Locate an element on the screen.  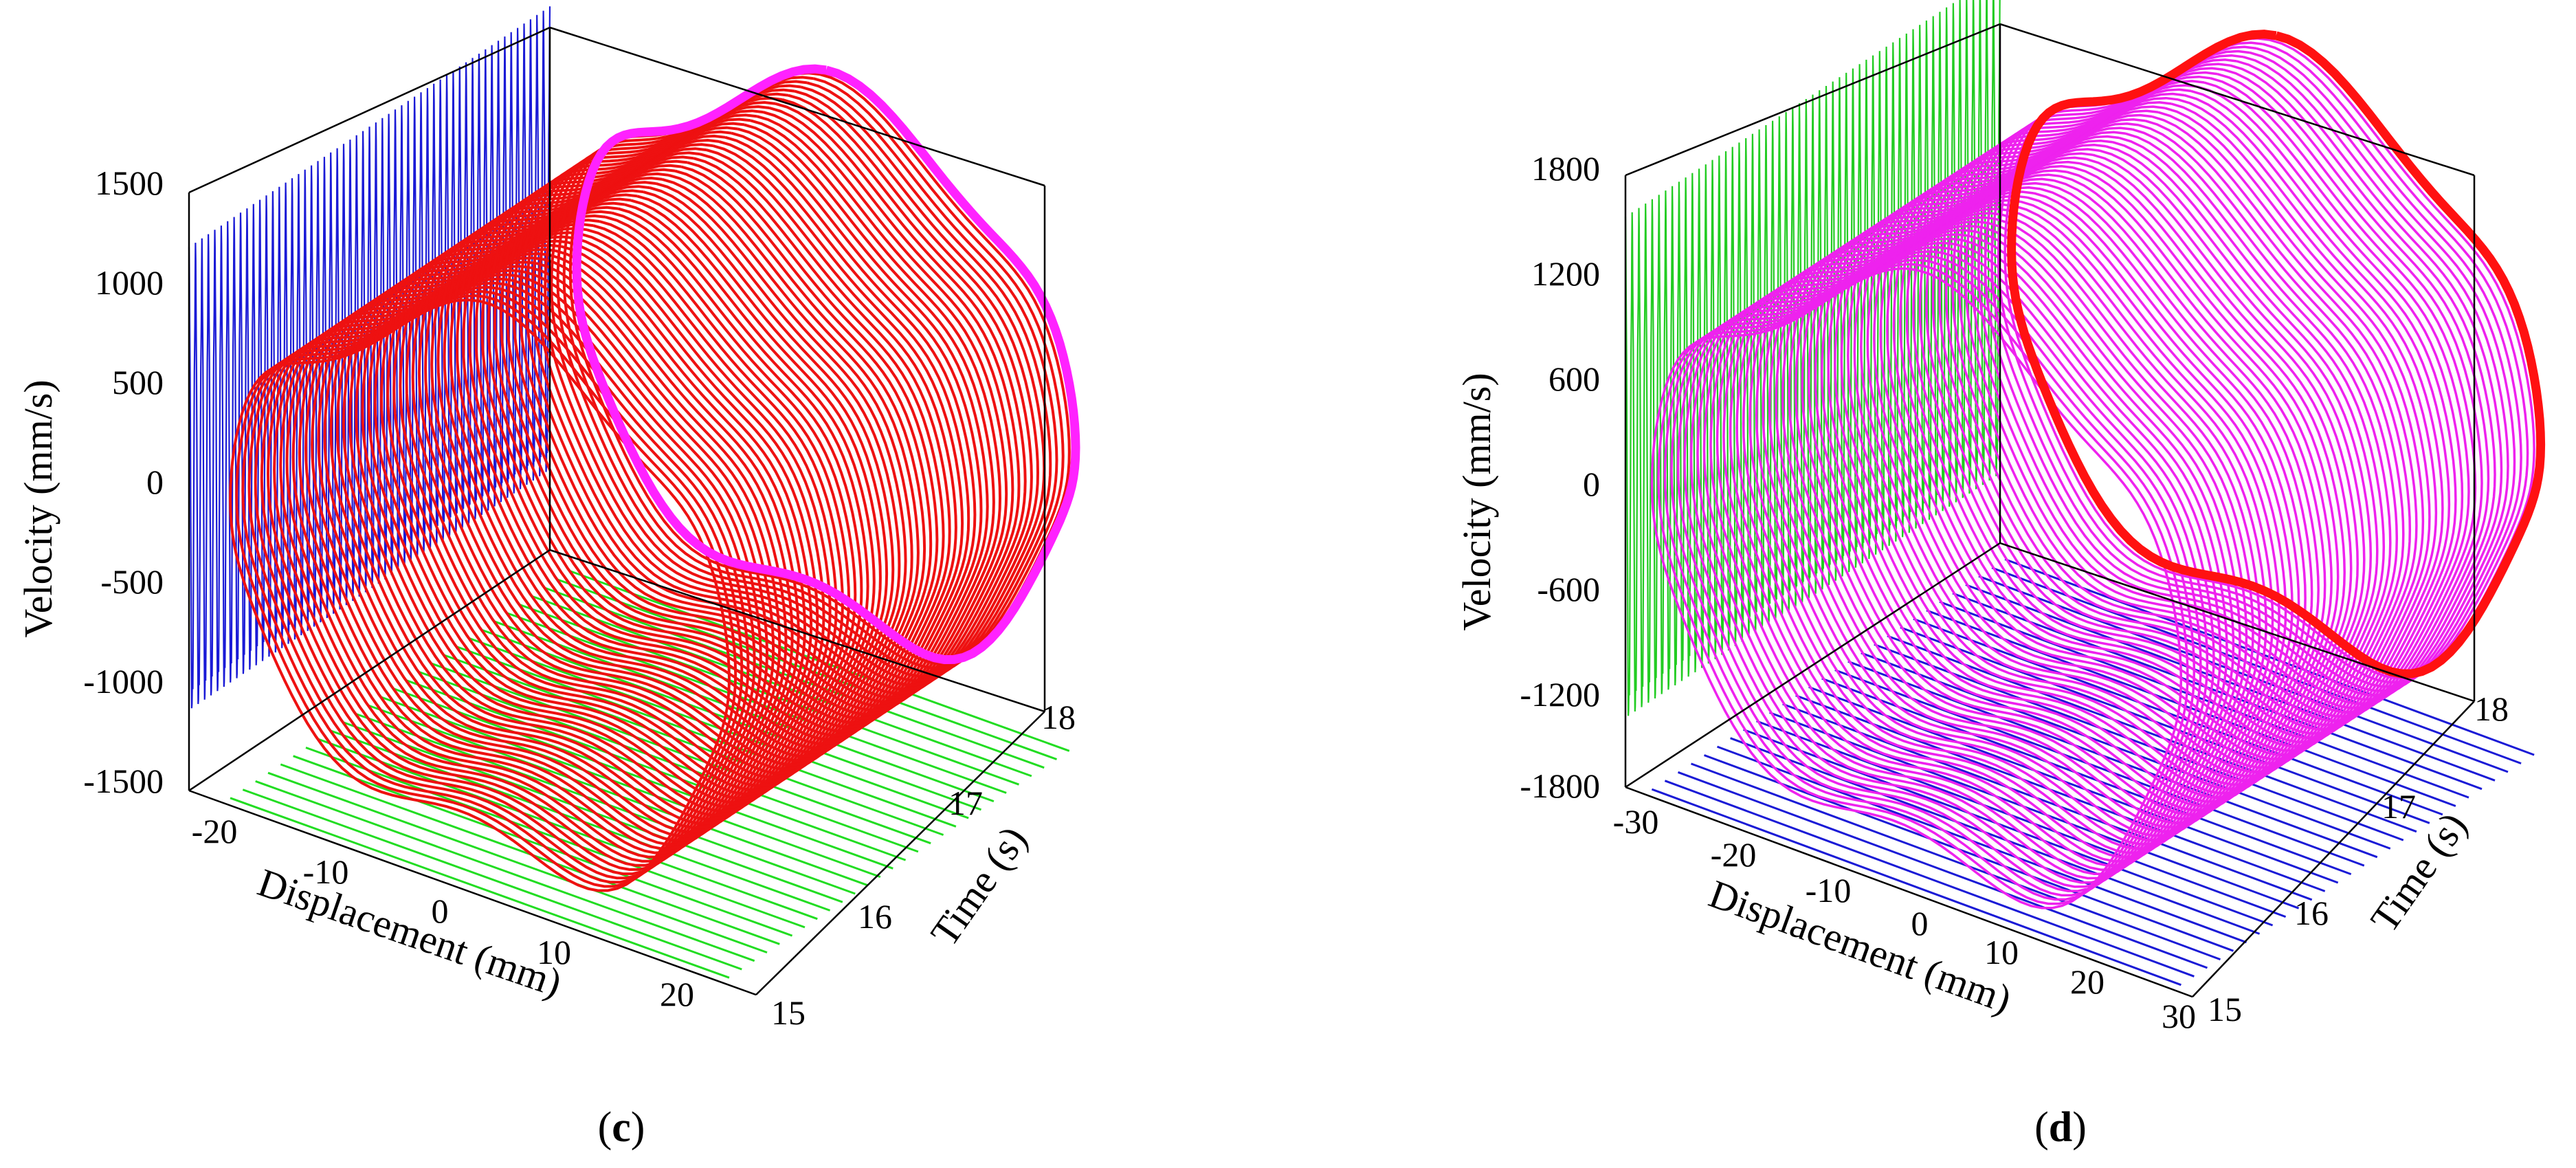
panel-caption: (d) is located at coordinates (2060, 1127).